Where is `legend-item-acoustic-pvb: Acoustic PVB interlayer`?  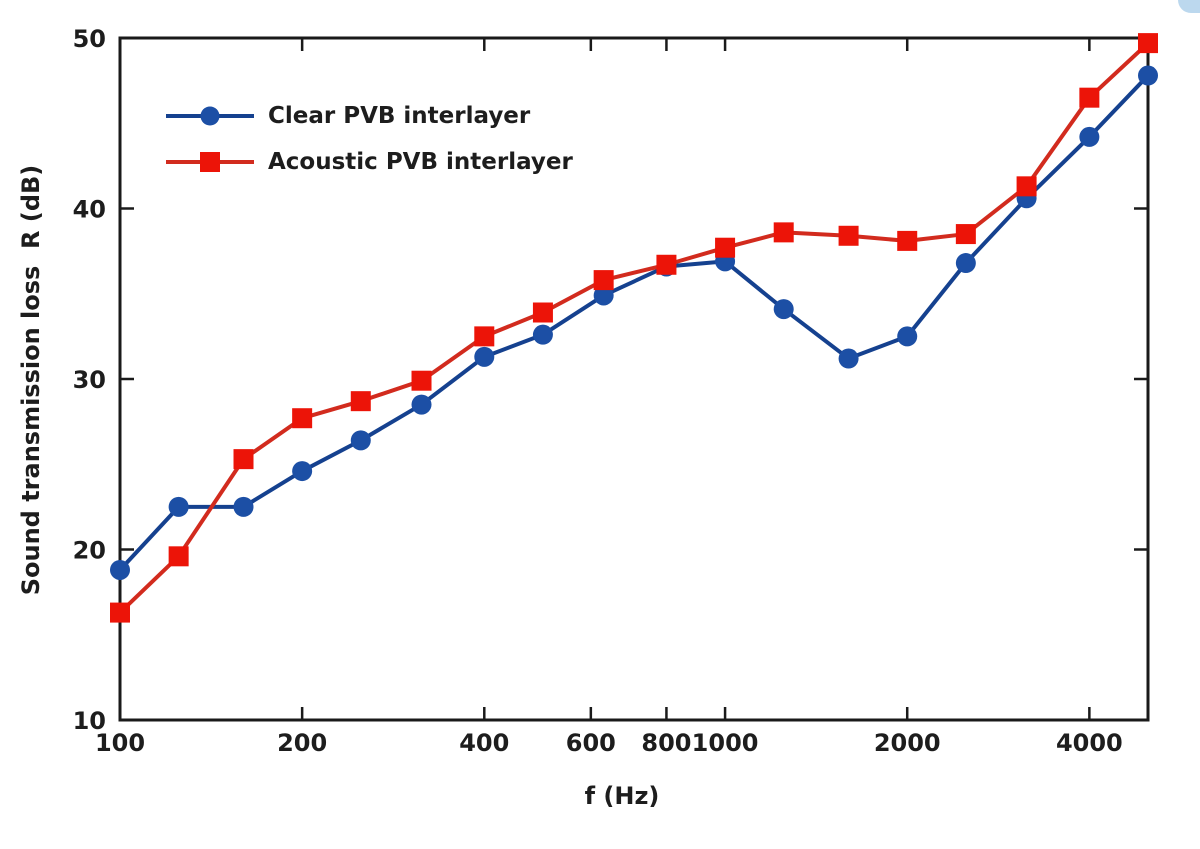 legend-item-acoustic-pvb: Acoustic PVB interlayer is located at coordinates (369, 162).